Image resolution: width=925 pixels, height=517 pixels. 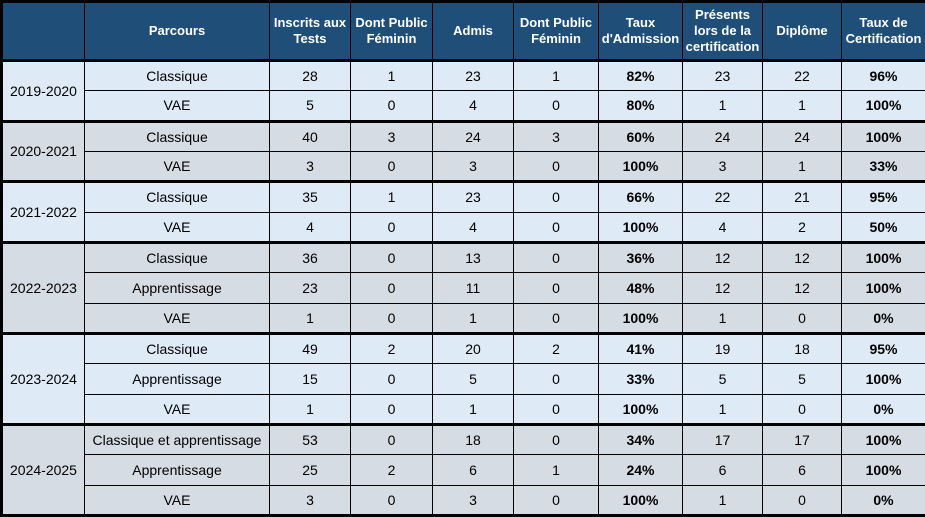 What do you see at coordinates (640, 31) in the screenshot?
I see `header-taux-admission: Taux d'Admission` at bounding box center [640, 31].